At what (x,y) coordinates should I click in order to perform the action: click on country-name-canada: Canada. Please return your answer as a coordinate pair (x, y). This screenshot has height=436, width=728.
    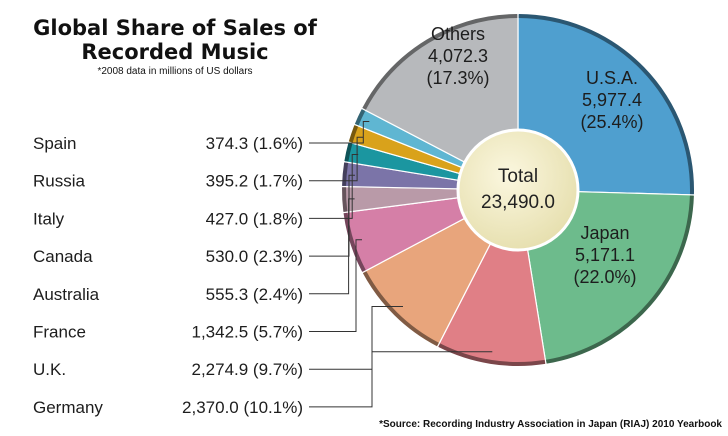
    Looking at the image, I should click on (63, 256).